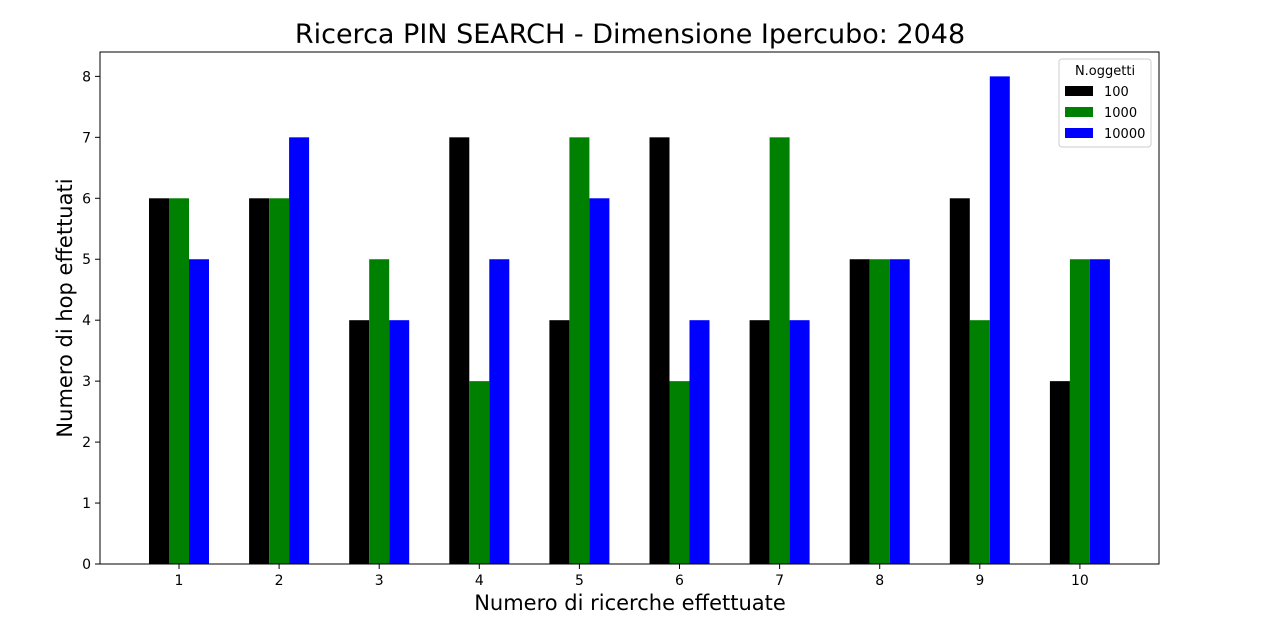 The image size is (1268, 636). I want to click on x-tick-label: 2, so click(279, 581).